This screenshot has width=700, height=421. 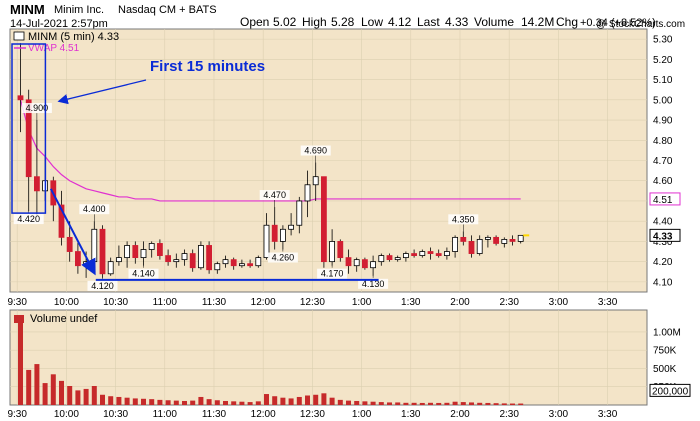 What do you see at coordinates (663, 222) in the screenshot?
I see `price-y-tick-label: 4.40` at bounding box center [663, 222].